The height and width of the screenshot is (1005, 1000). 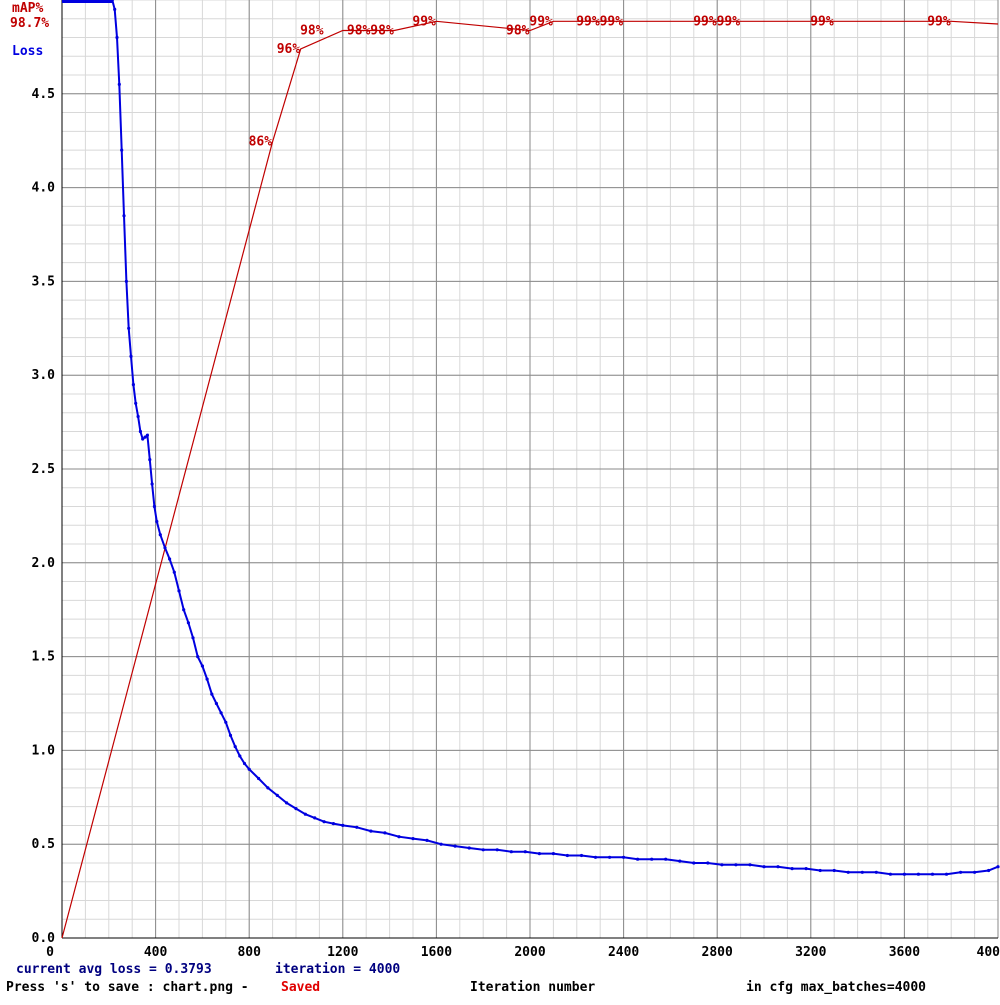 I want to click on map-label: 86%, so click(x=261, y=142).